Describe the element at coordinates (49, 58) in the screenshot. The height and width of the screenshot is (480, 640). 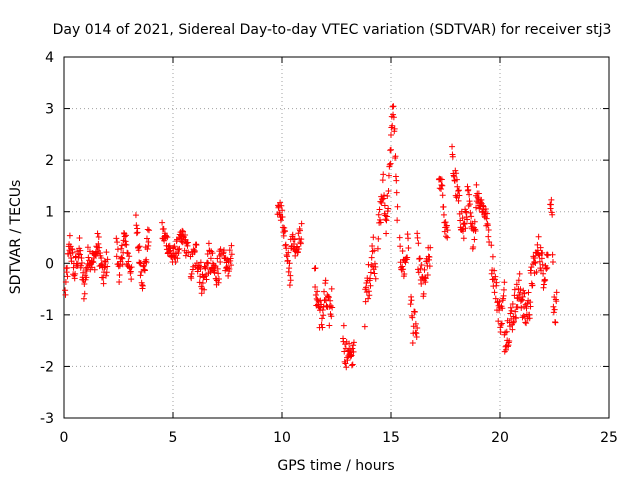
I see `y-tick-label: 4` at that location.